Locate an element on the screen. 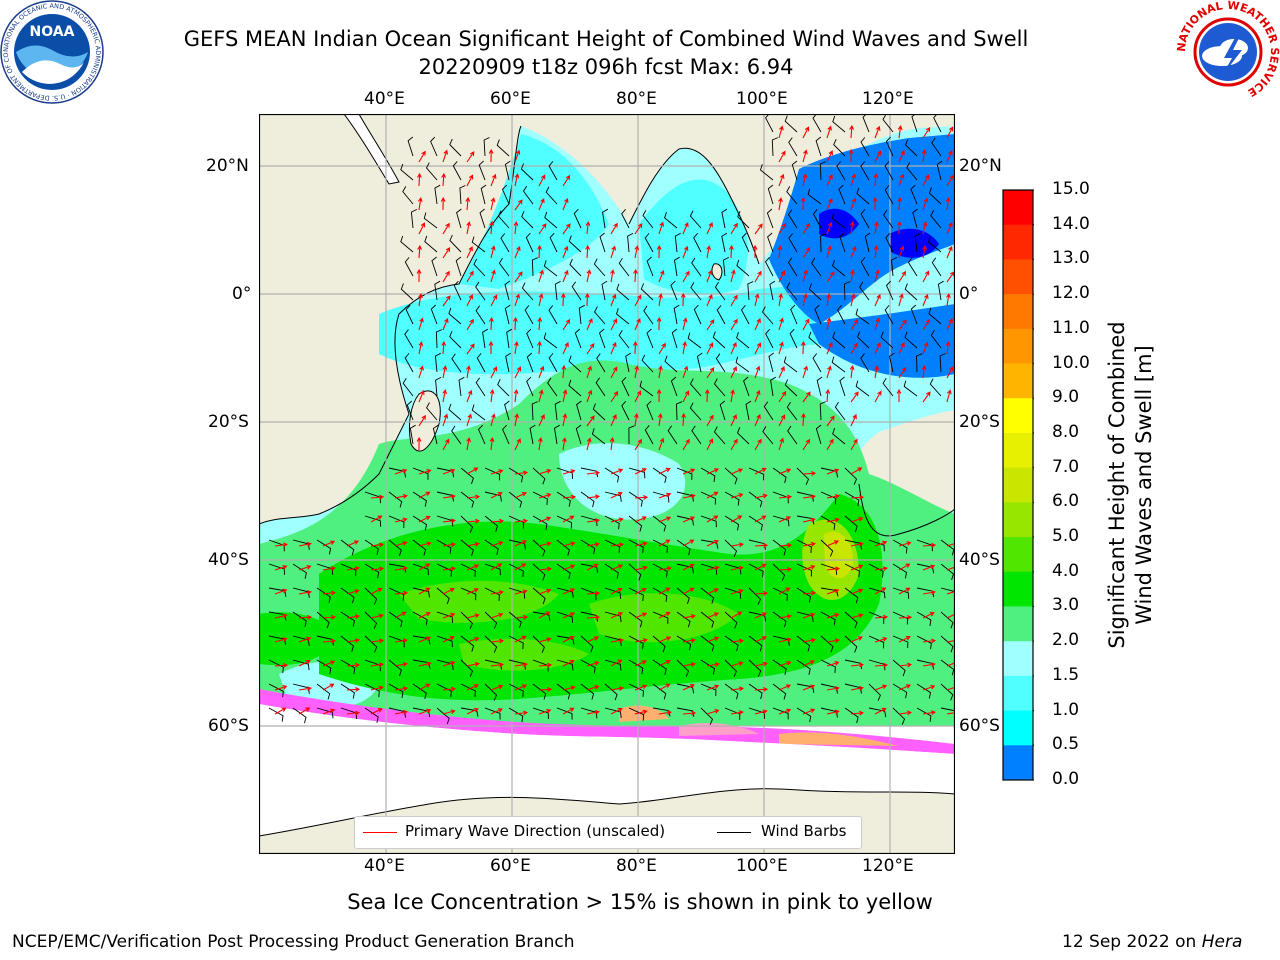  nws-logo: NATIONAL WEATHER SERVICE is located at coordinates (1227, 52).